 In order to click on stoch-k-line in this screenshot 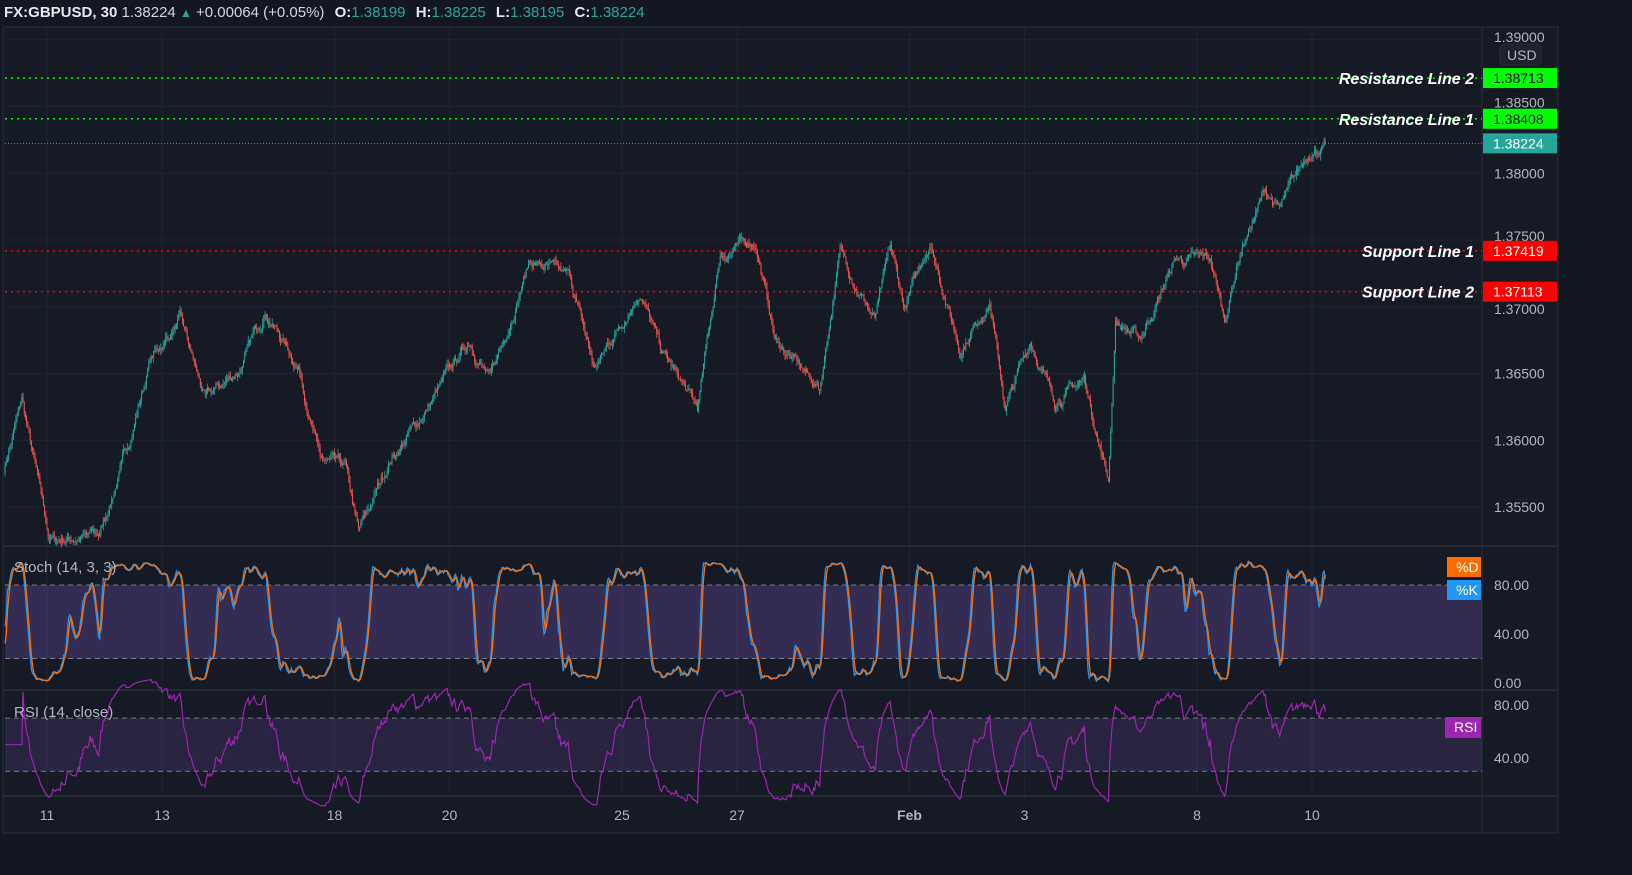, I will do `click(665, 621)`.